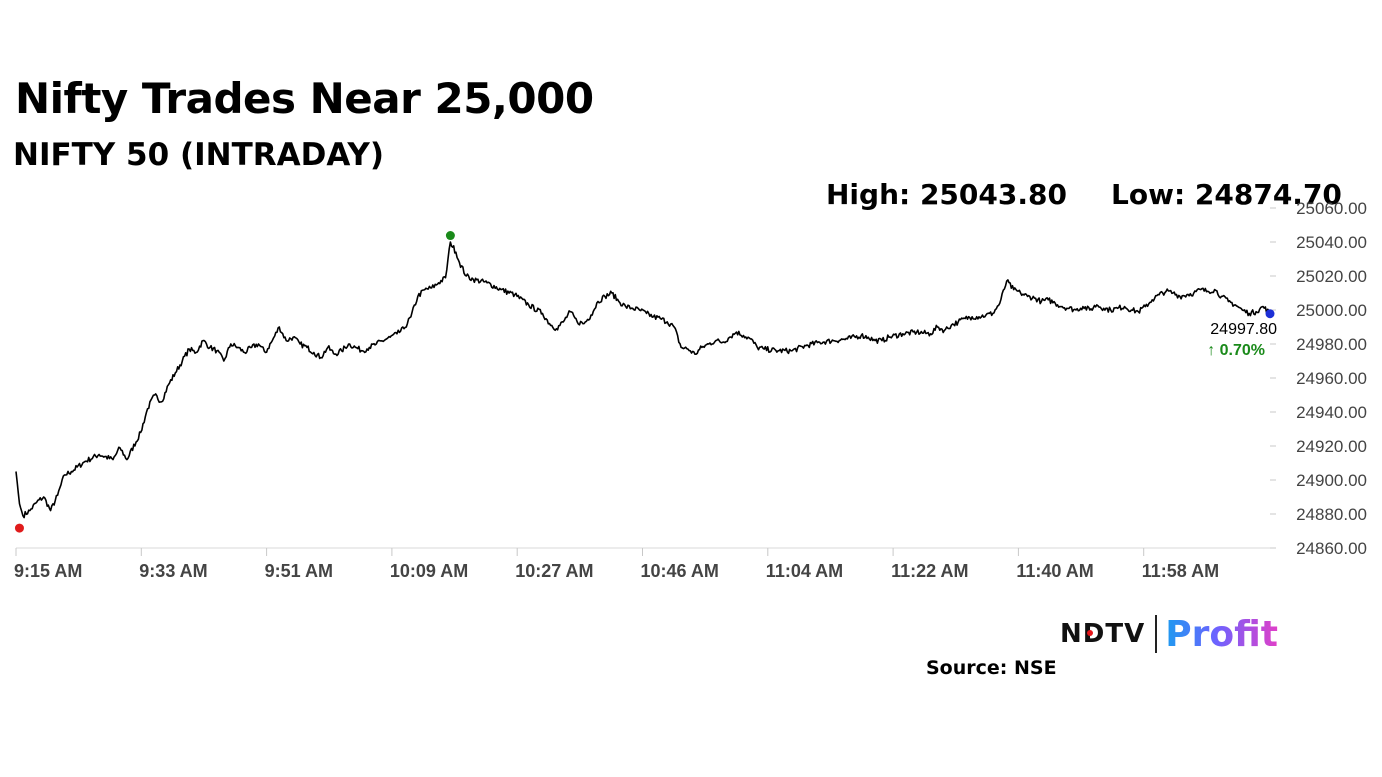  I want to click on chart-title: Nifty Trades Near 25,000, so click(304, 98).